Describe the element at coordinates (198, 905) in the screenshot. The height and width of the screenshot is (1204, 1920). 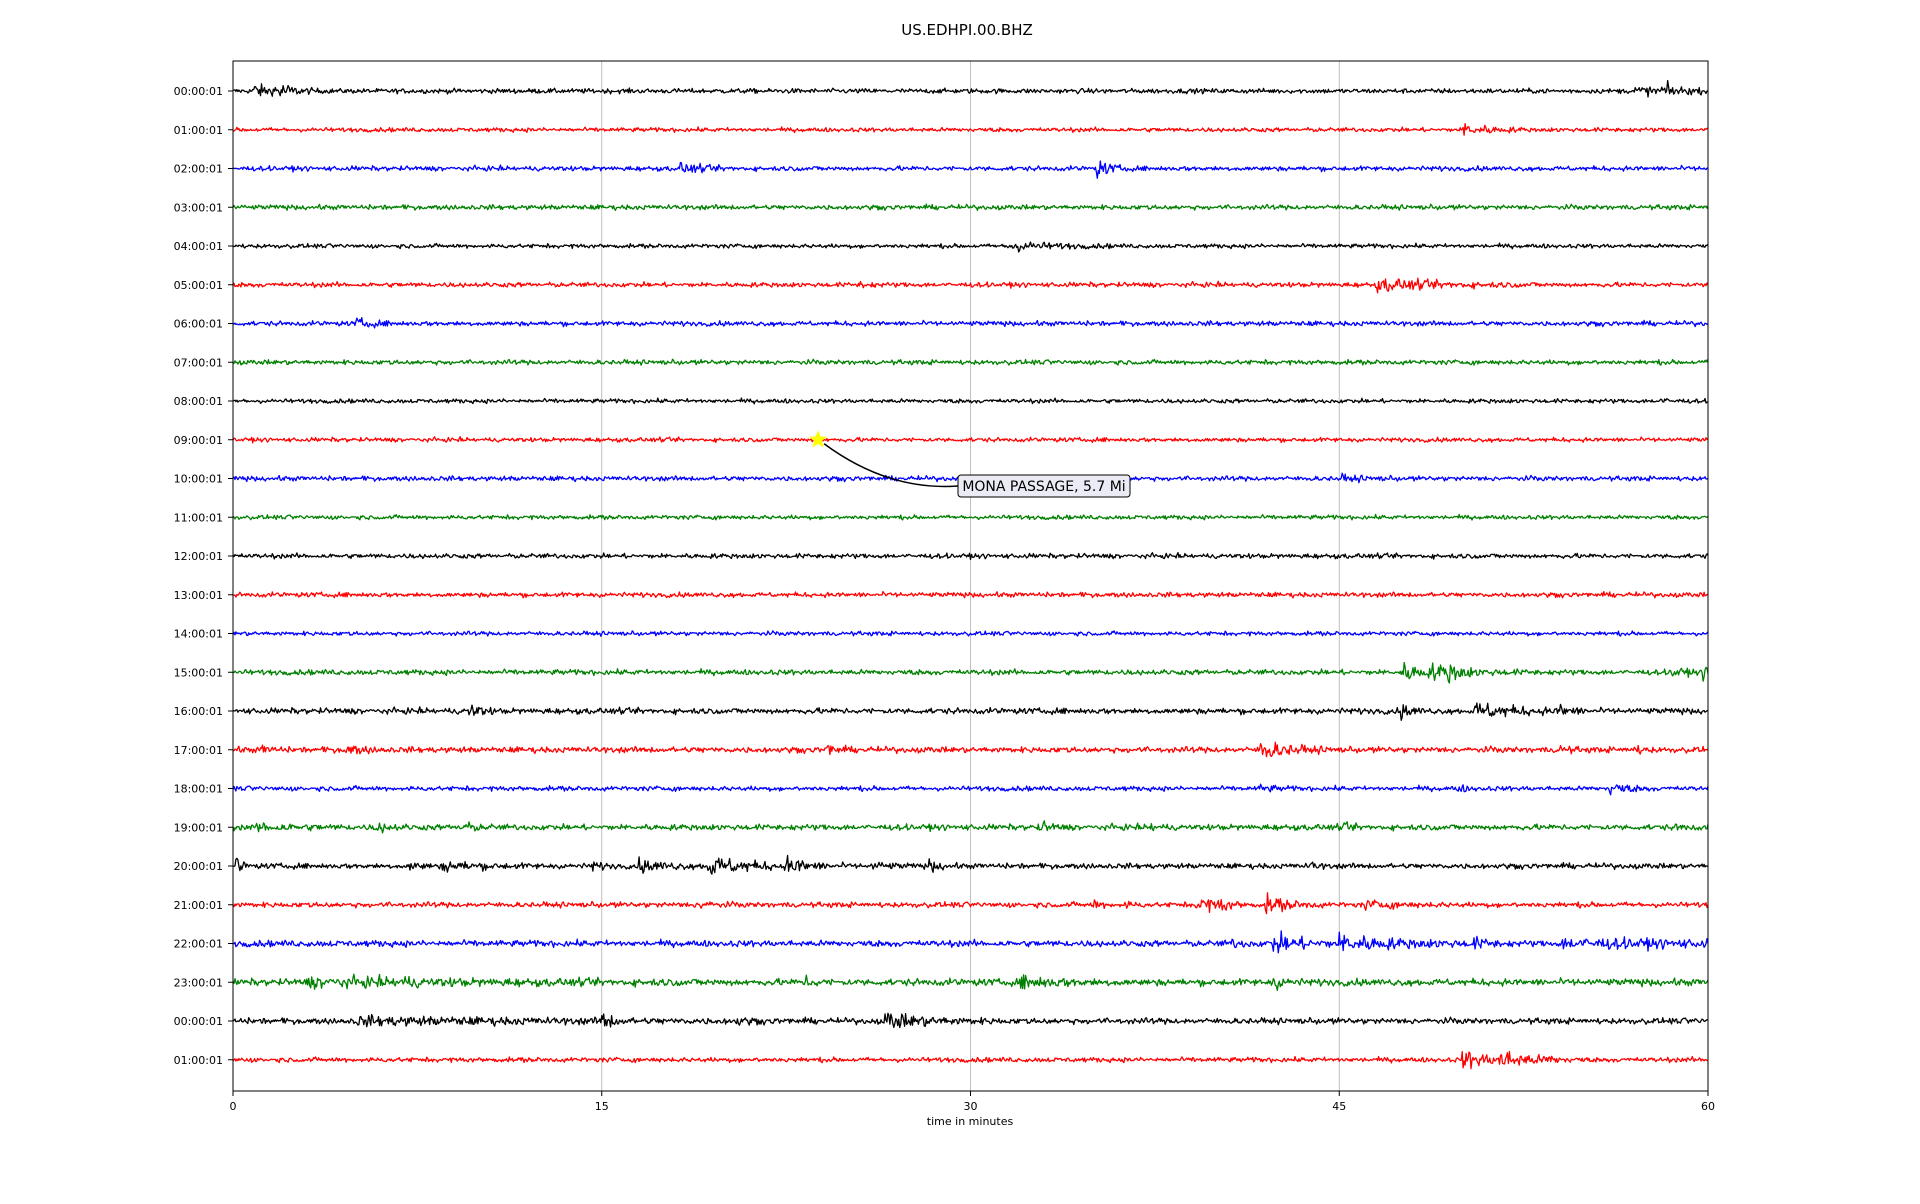
I see `row-label-21: 21:00:01` at that location.